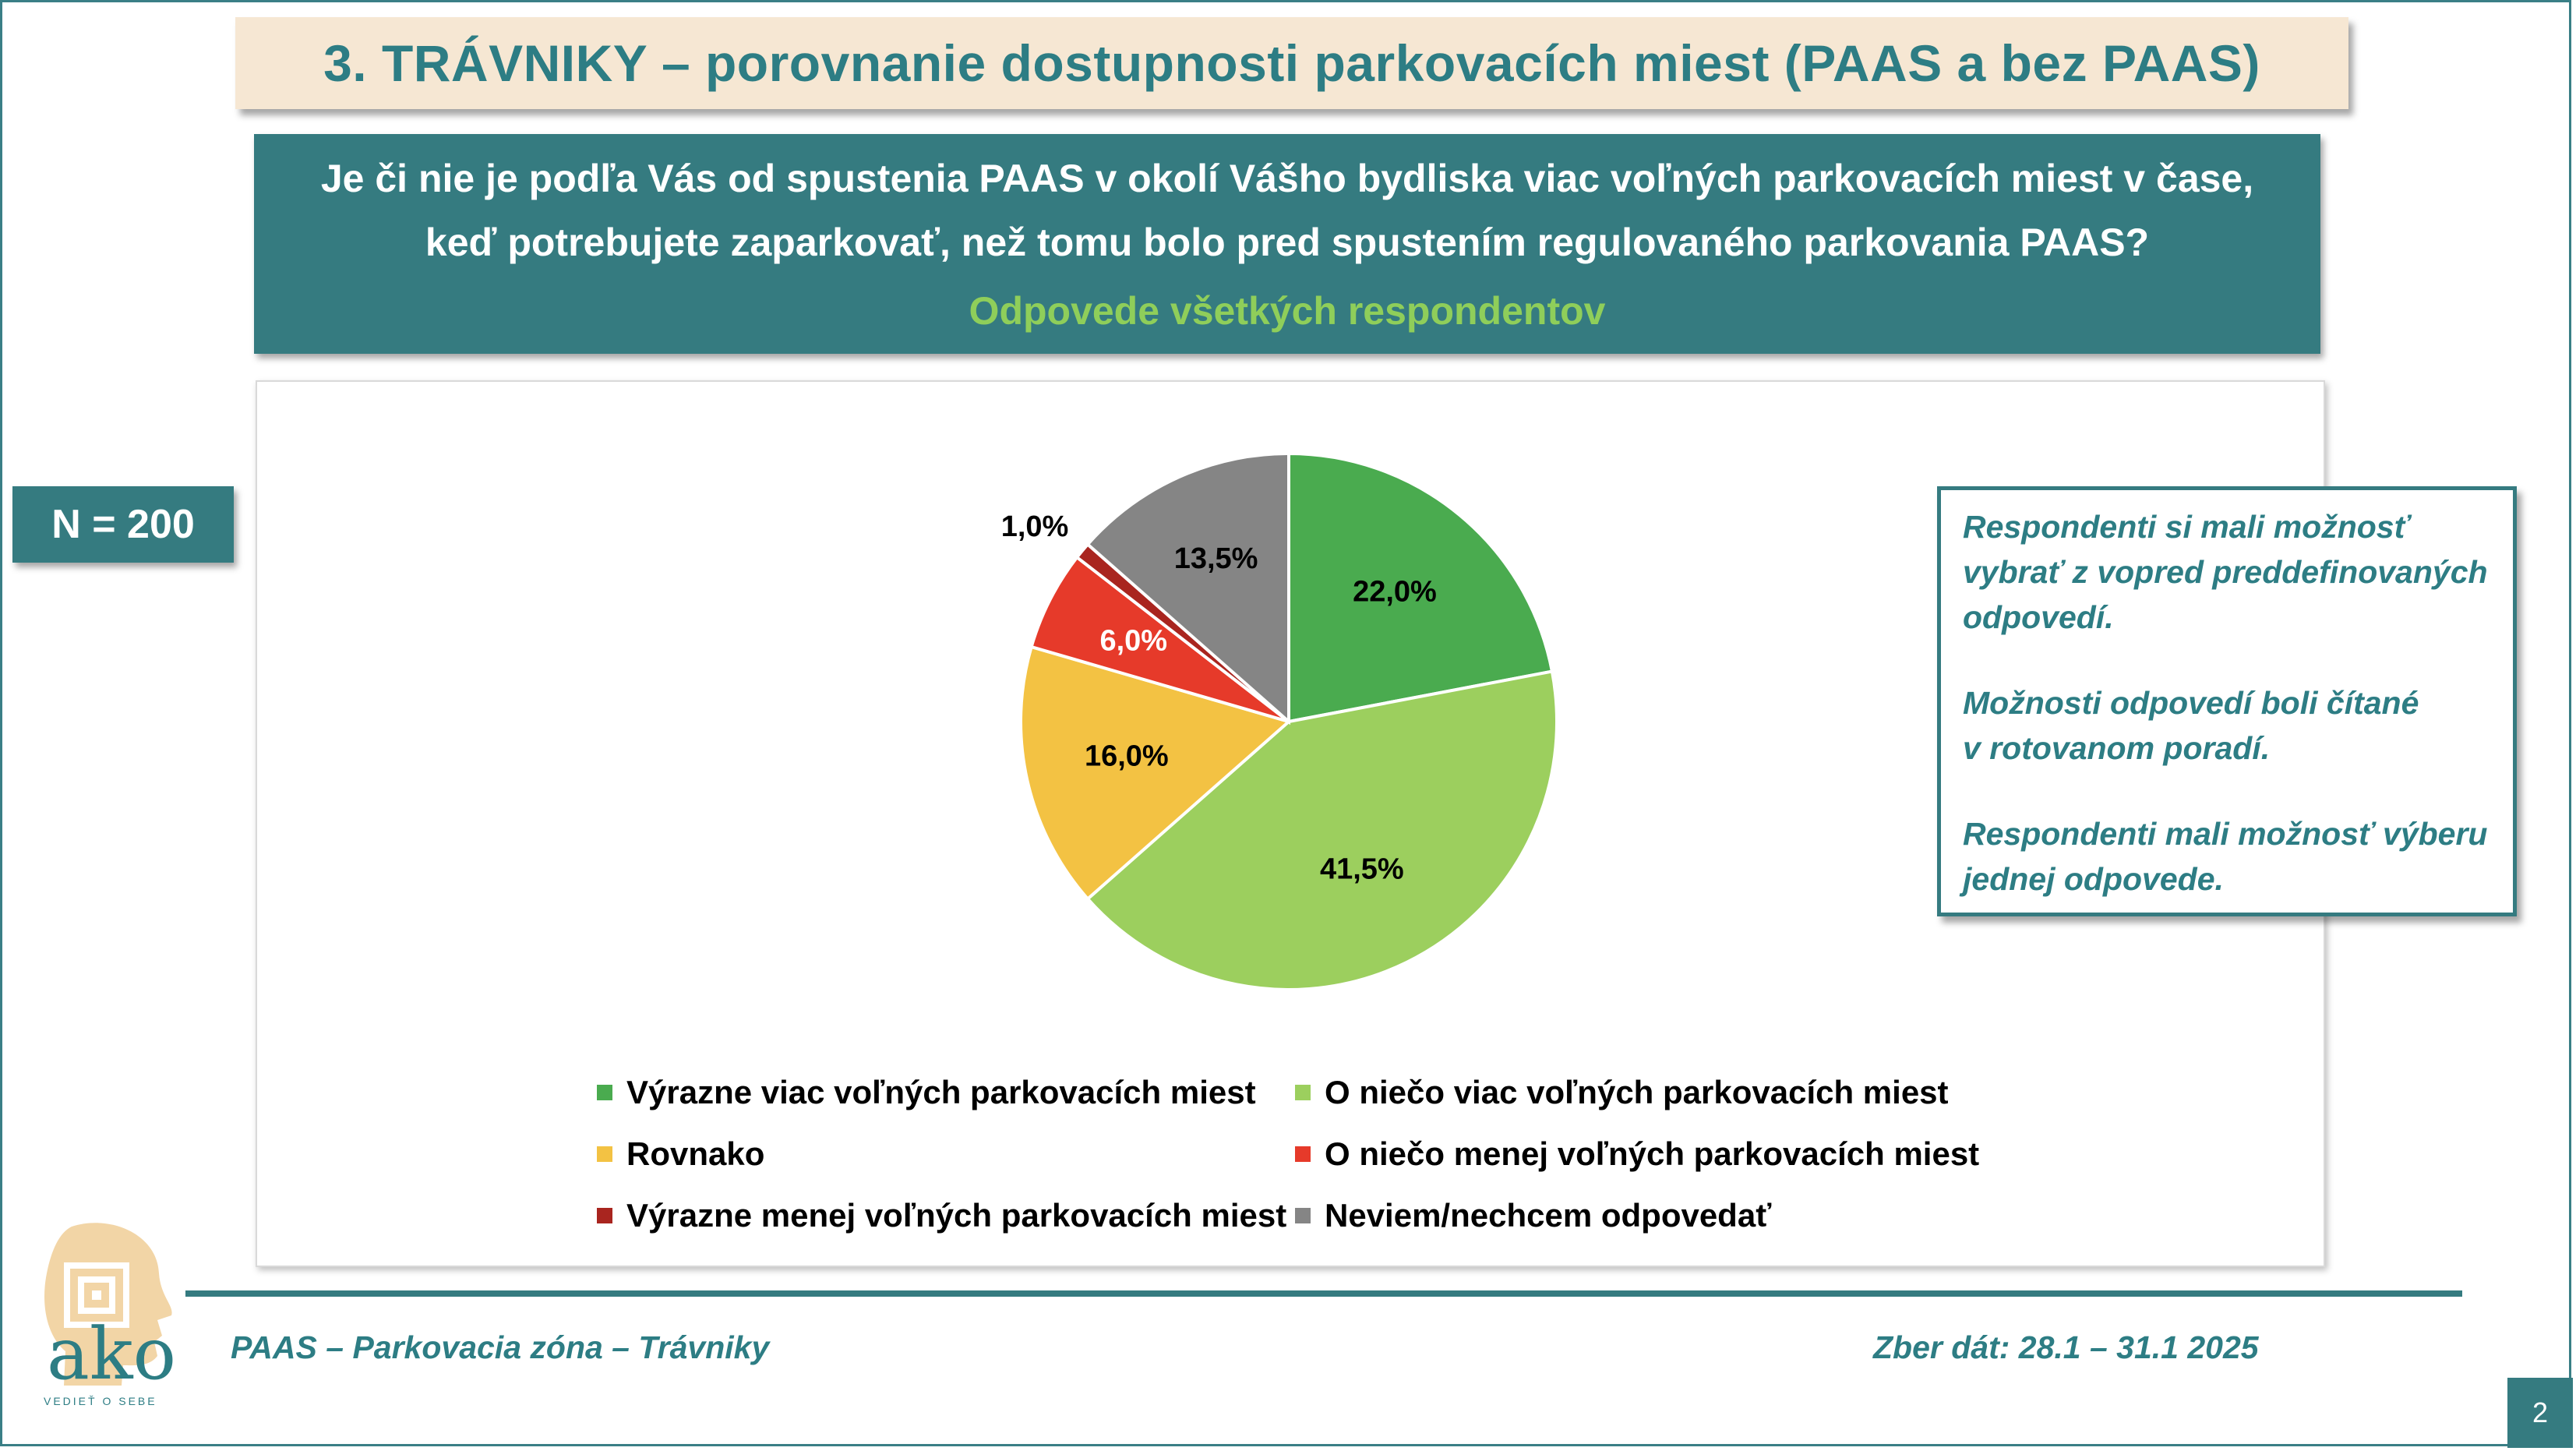  Describe the element at coordinates (2225, 834) in the screenshot. I see `note-line: Respondenti mali možnosť výberu` at that location.